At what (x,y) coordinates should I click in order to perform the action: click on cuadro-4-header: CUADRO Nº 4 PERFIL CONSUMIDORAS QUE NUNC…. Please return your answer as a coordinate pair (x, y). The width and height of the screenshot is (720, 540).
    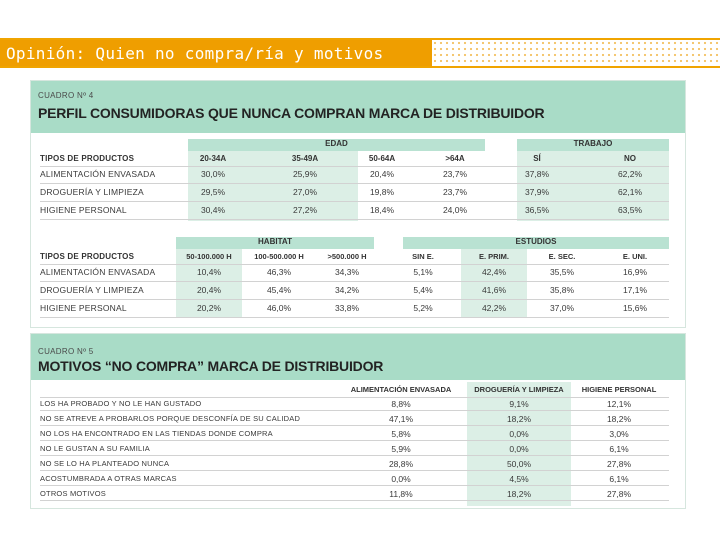
    Looking at the image, I should click on (358, 107).